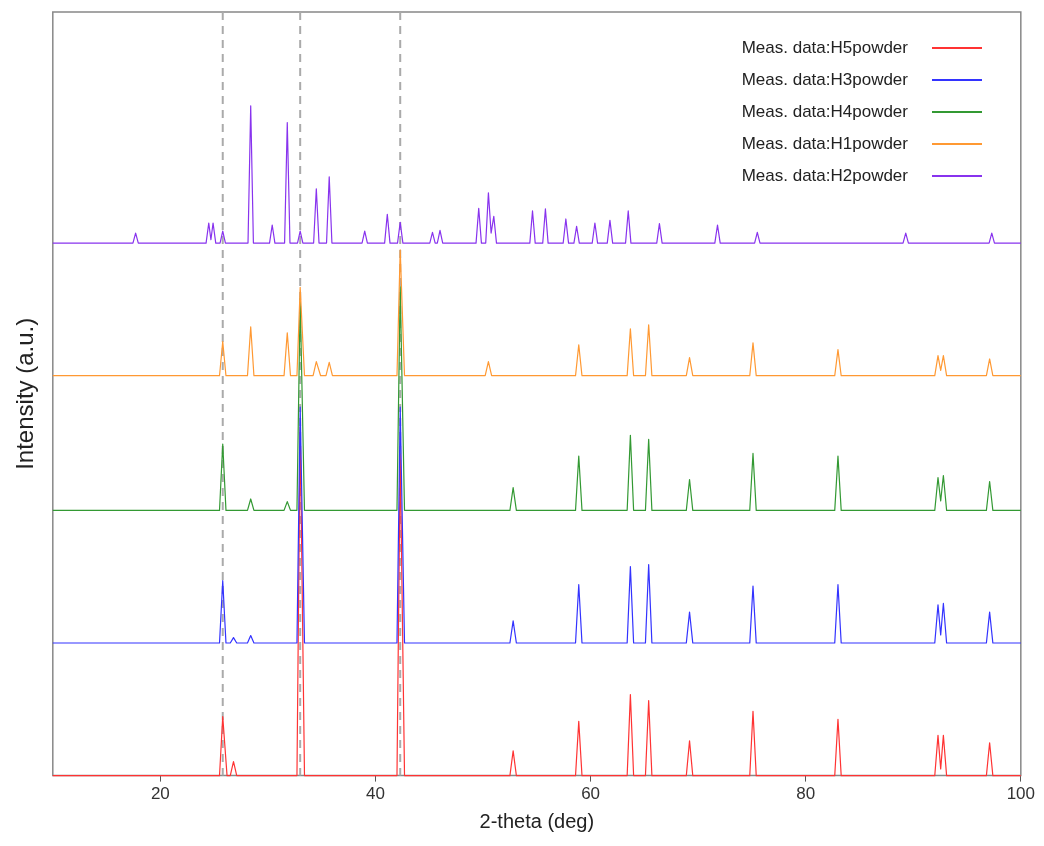  I want to click on x-tick-label: 100, so click(1021, 794).